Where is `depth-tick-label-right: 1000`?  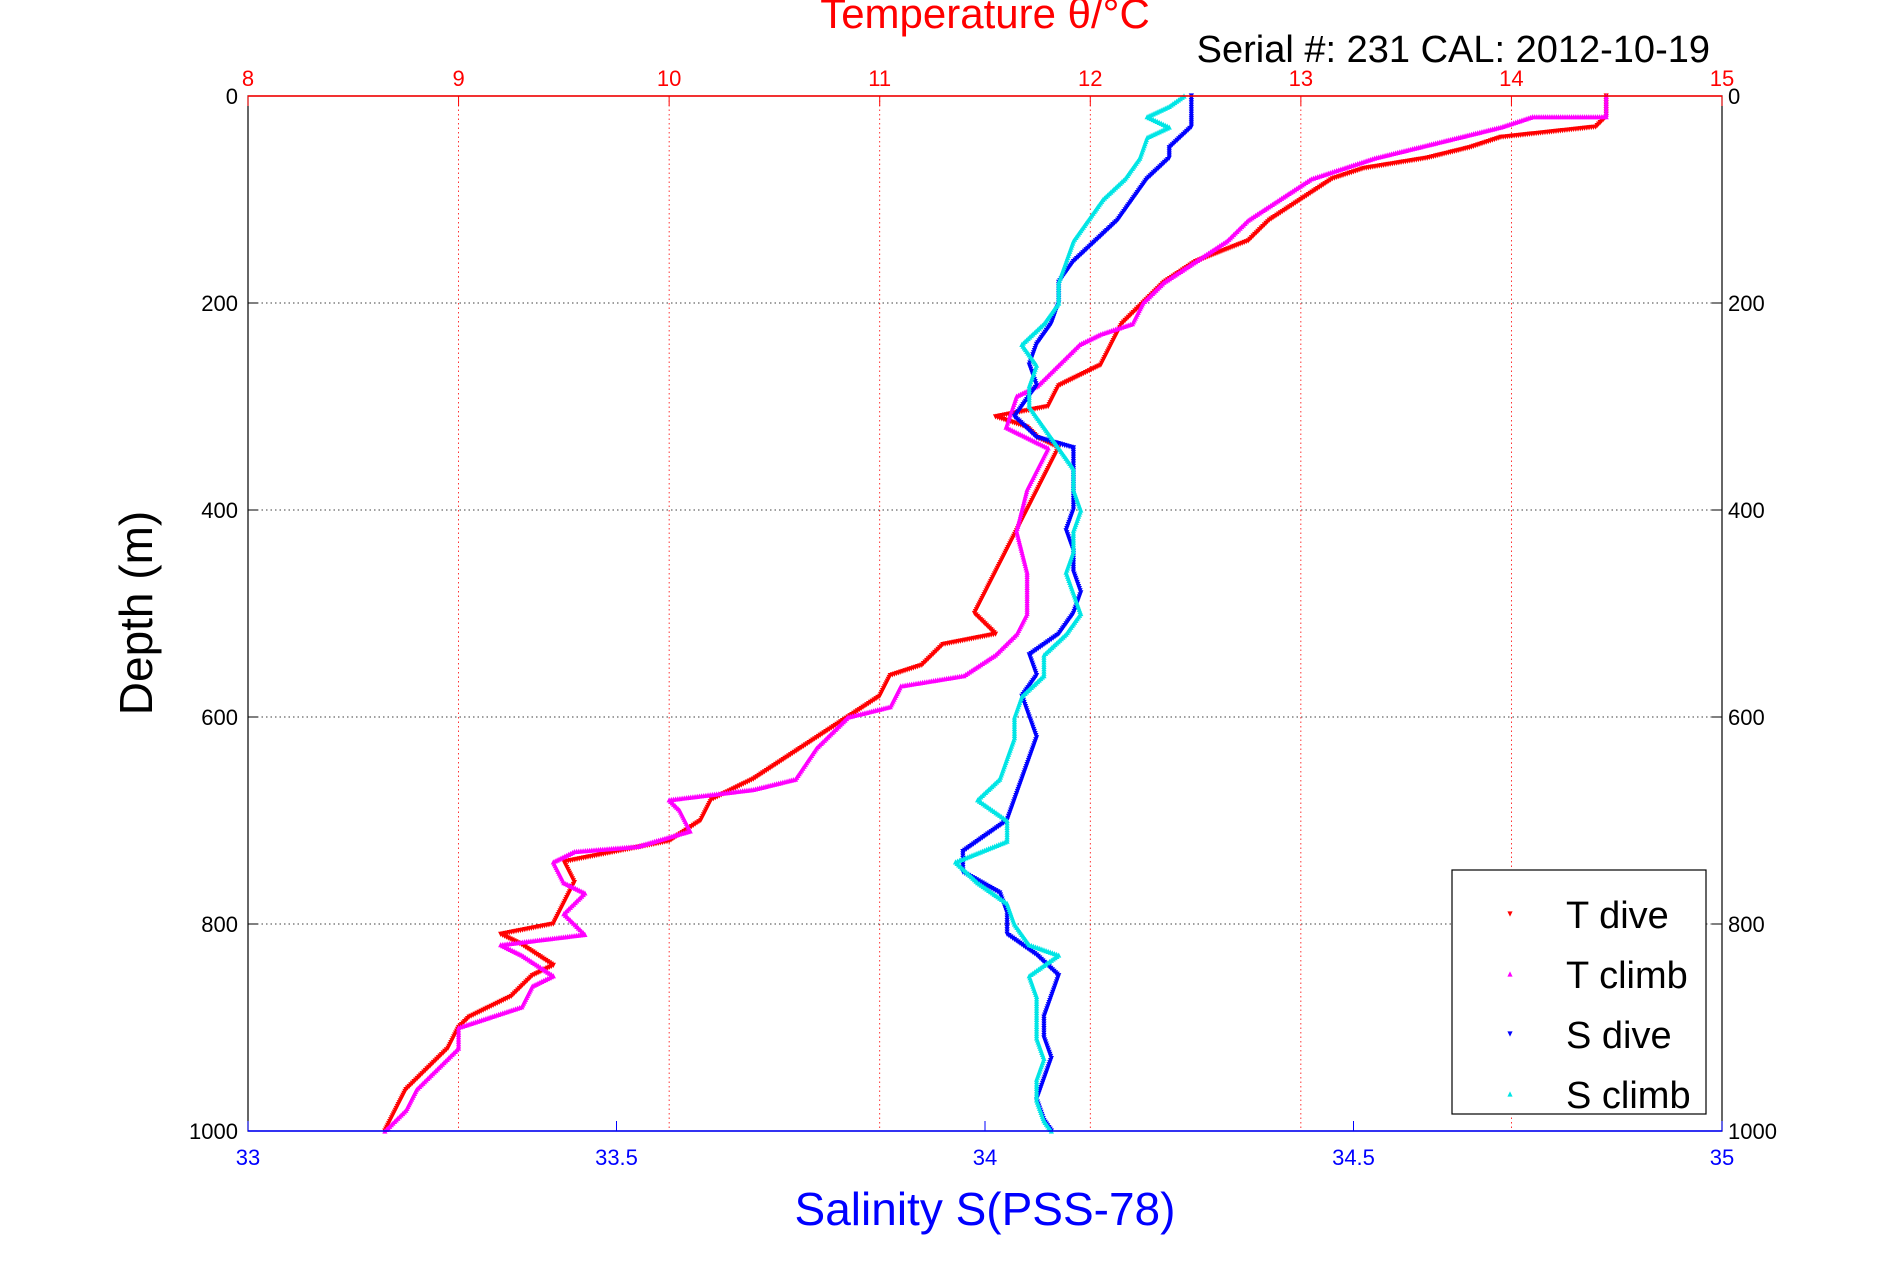
depth-tick-label-right: 1000 is located at coordinates (1752, 1131).